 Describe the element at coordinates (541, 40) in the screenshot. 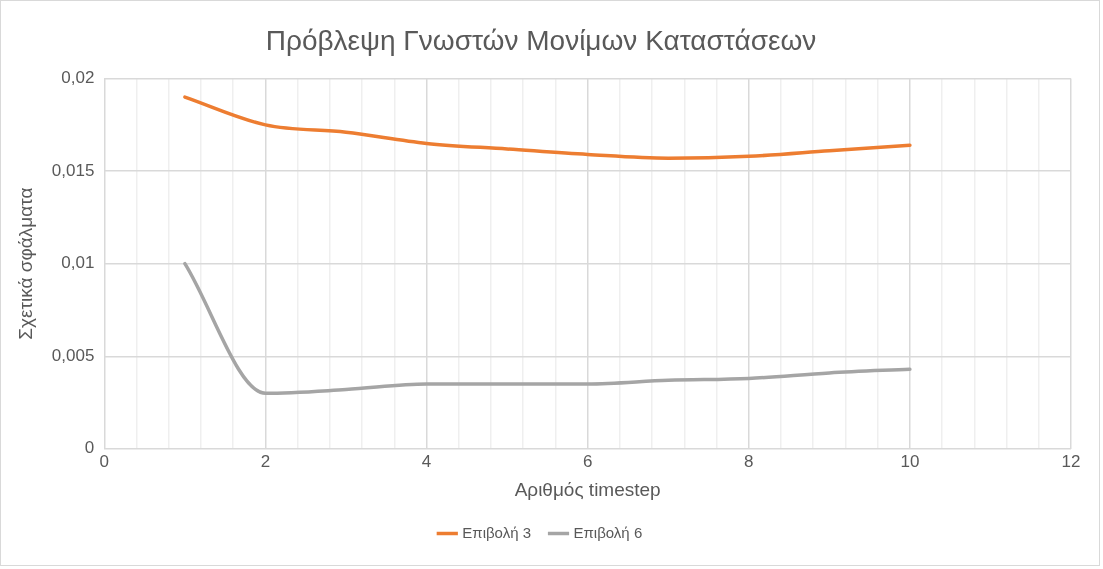

I see `chart-title: Πρόβλεψη Γνωστών Μονίμων Καταστάσεων` at that location.